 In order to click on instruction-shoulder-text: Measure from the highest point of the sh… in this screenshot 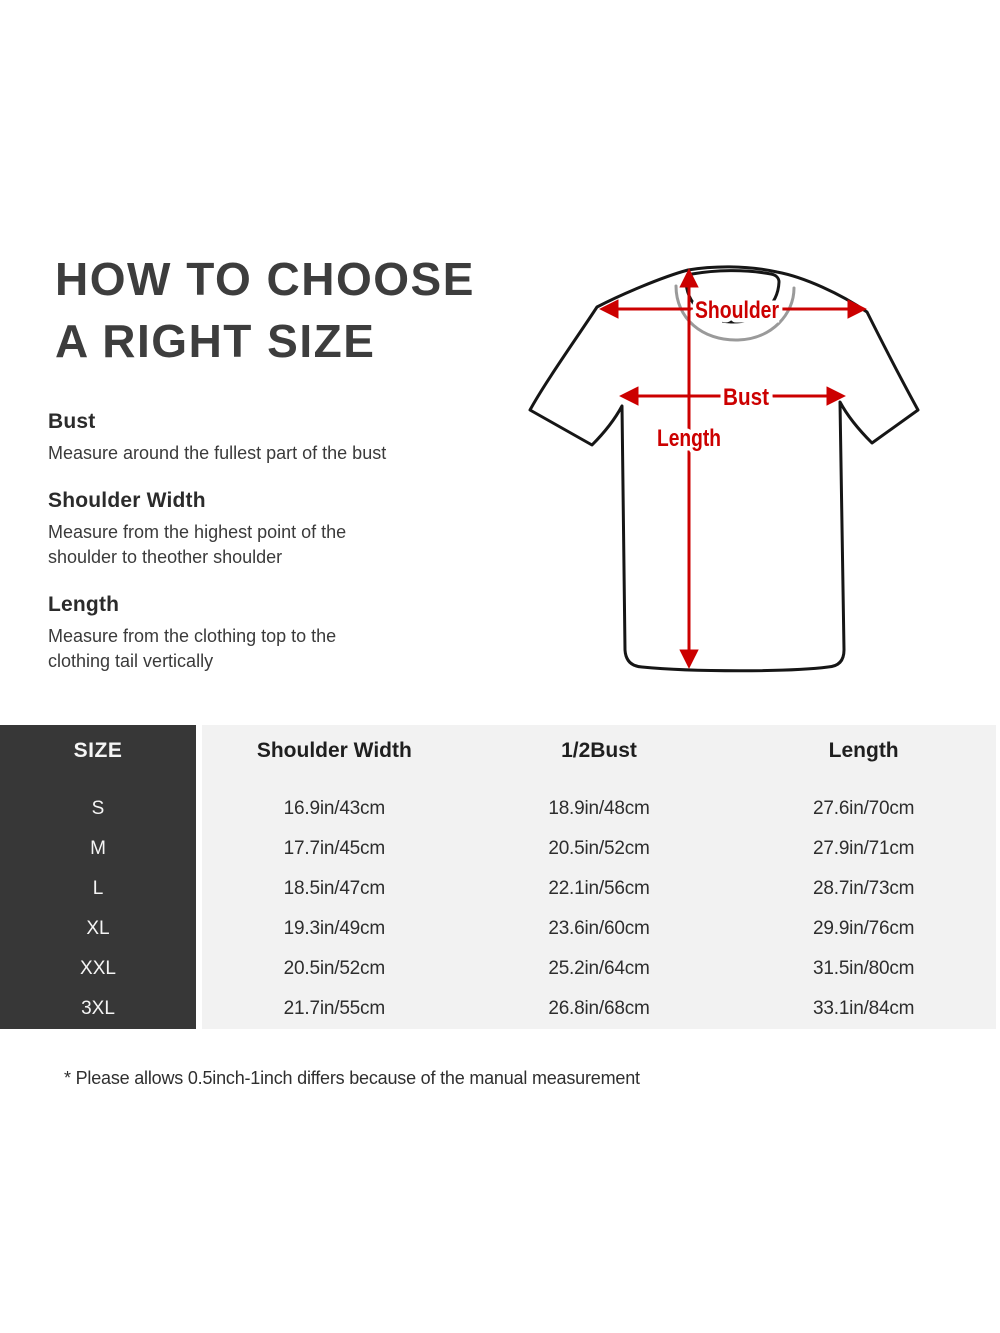, I will do `click(197, 544)`.